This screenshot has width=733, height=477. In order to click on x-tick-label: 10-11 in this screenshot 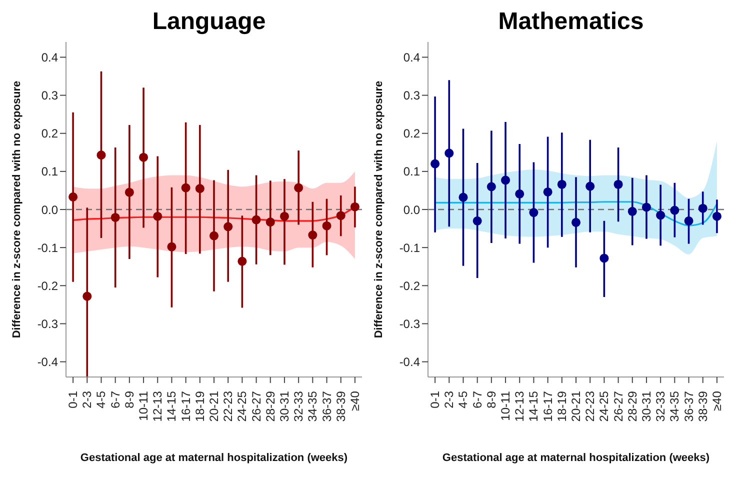, I will do `click(143, 405)`.